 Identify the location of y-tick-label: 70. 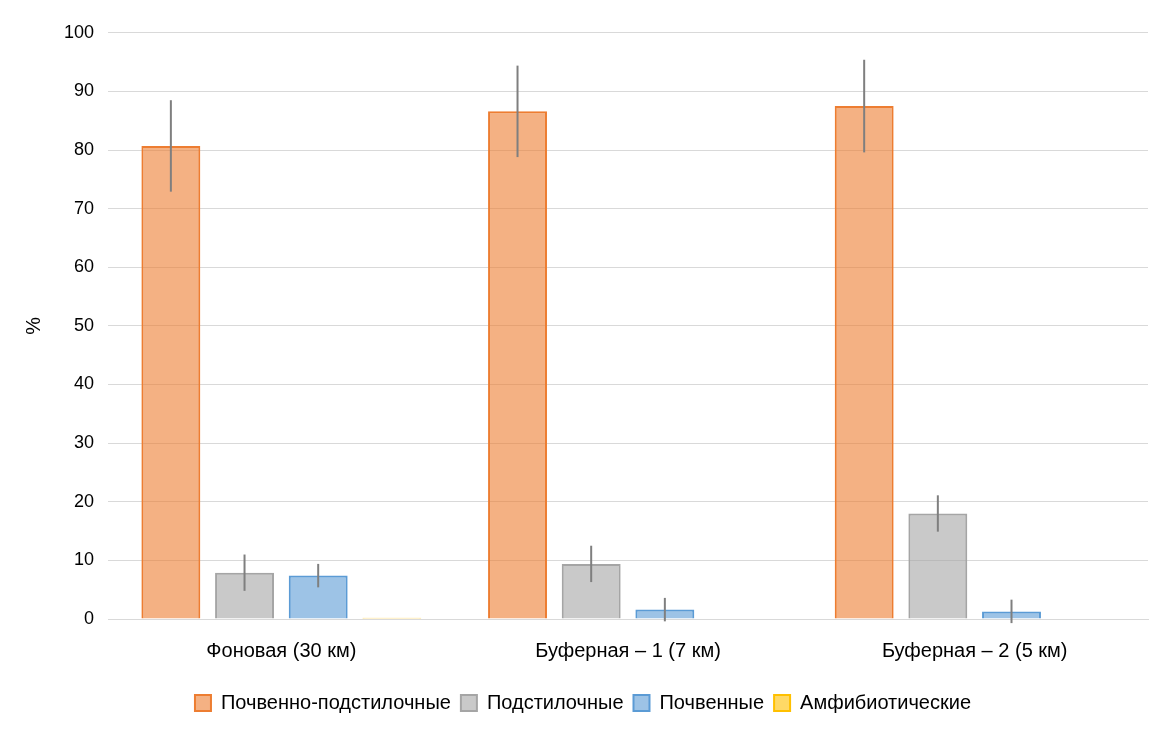
(84, 207).